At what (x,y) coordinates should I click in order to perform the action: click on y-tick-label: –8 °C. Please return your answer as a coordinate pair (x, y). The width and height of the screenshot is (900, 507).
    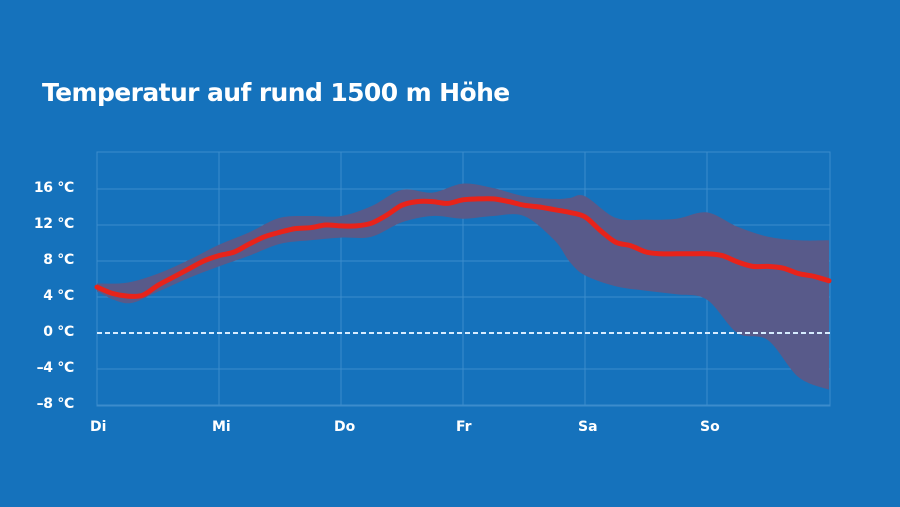
    Looking at the image, I should click on (55, 404).